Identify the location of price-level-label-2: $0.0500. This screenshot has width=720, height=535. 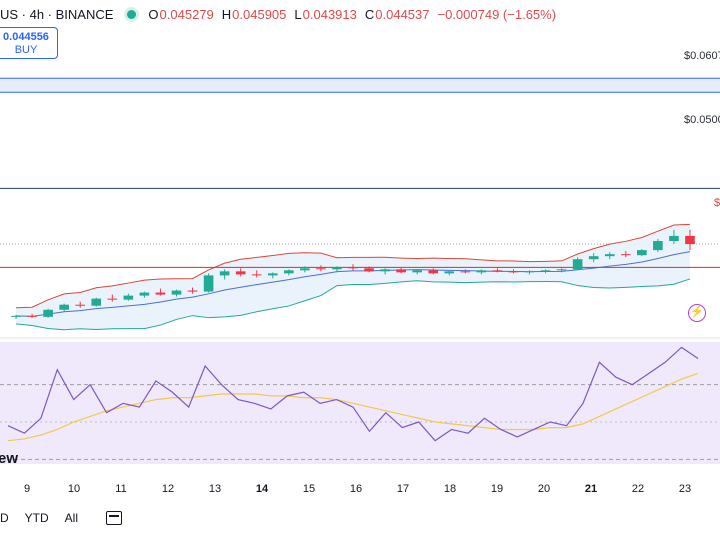
(701, 120).